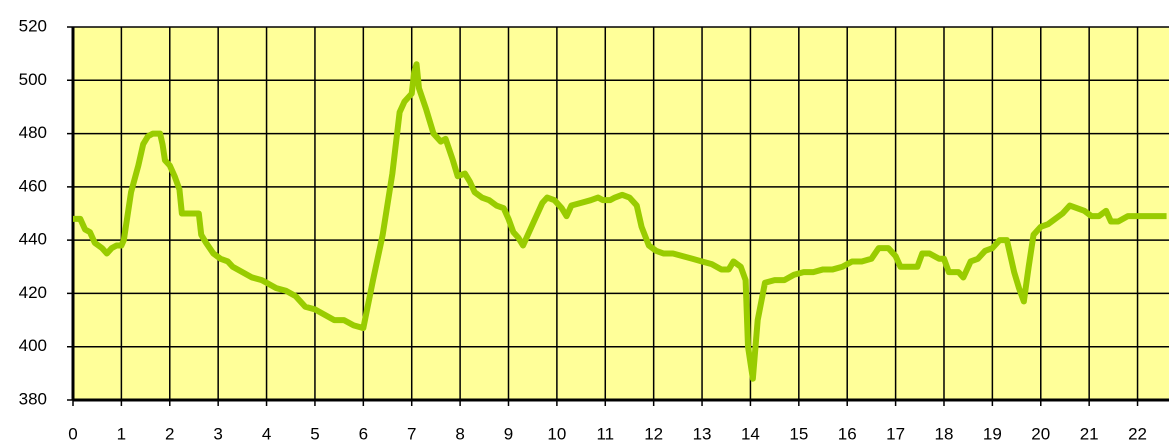  I want to click on x-tick-label: 7, so click(411, 433).